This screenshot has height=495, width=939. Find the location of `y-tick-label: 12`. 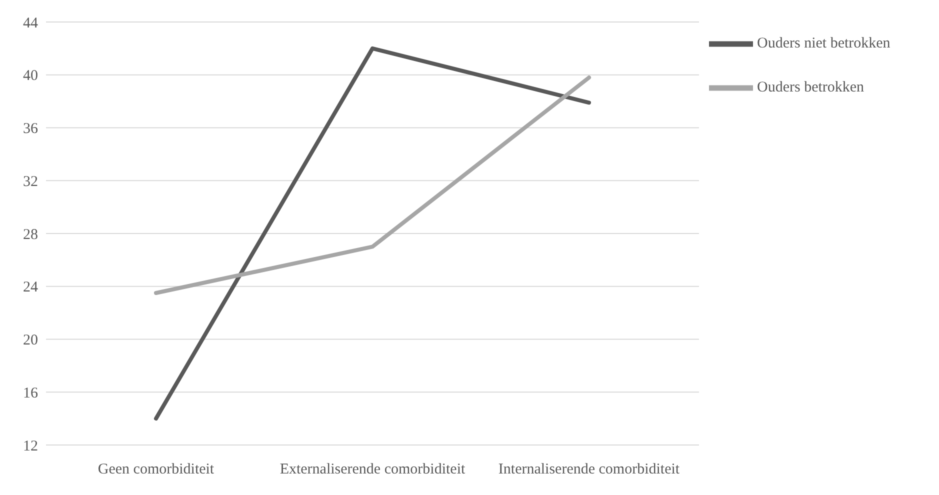

y-tick-label: 12 is located at coordinates (30, 446).